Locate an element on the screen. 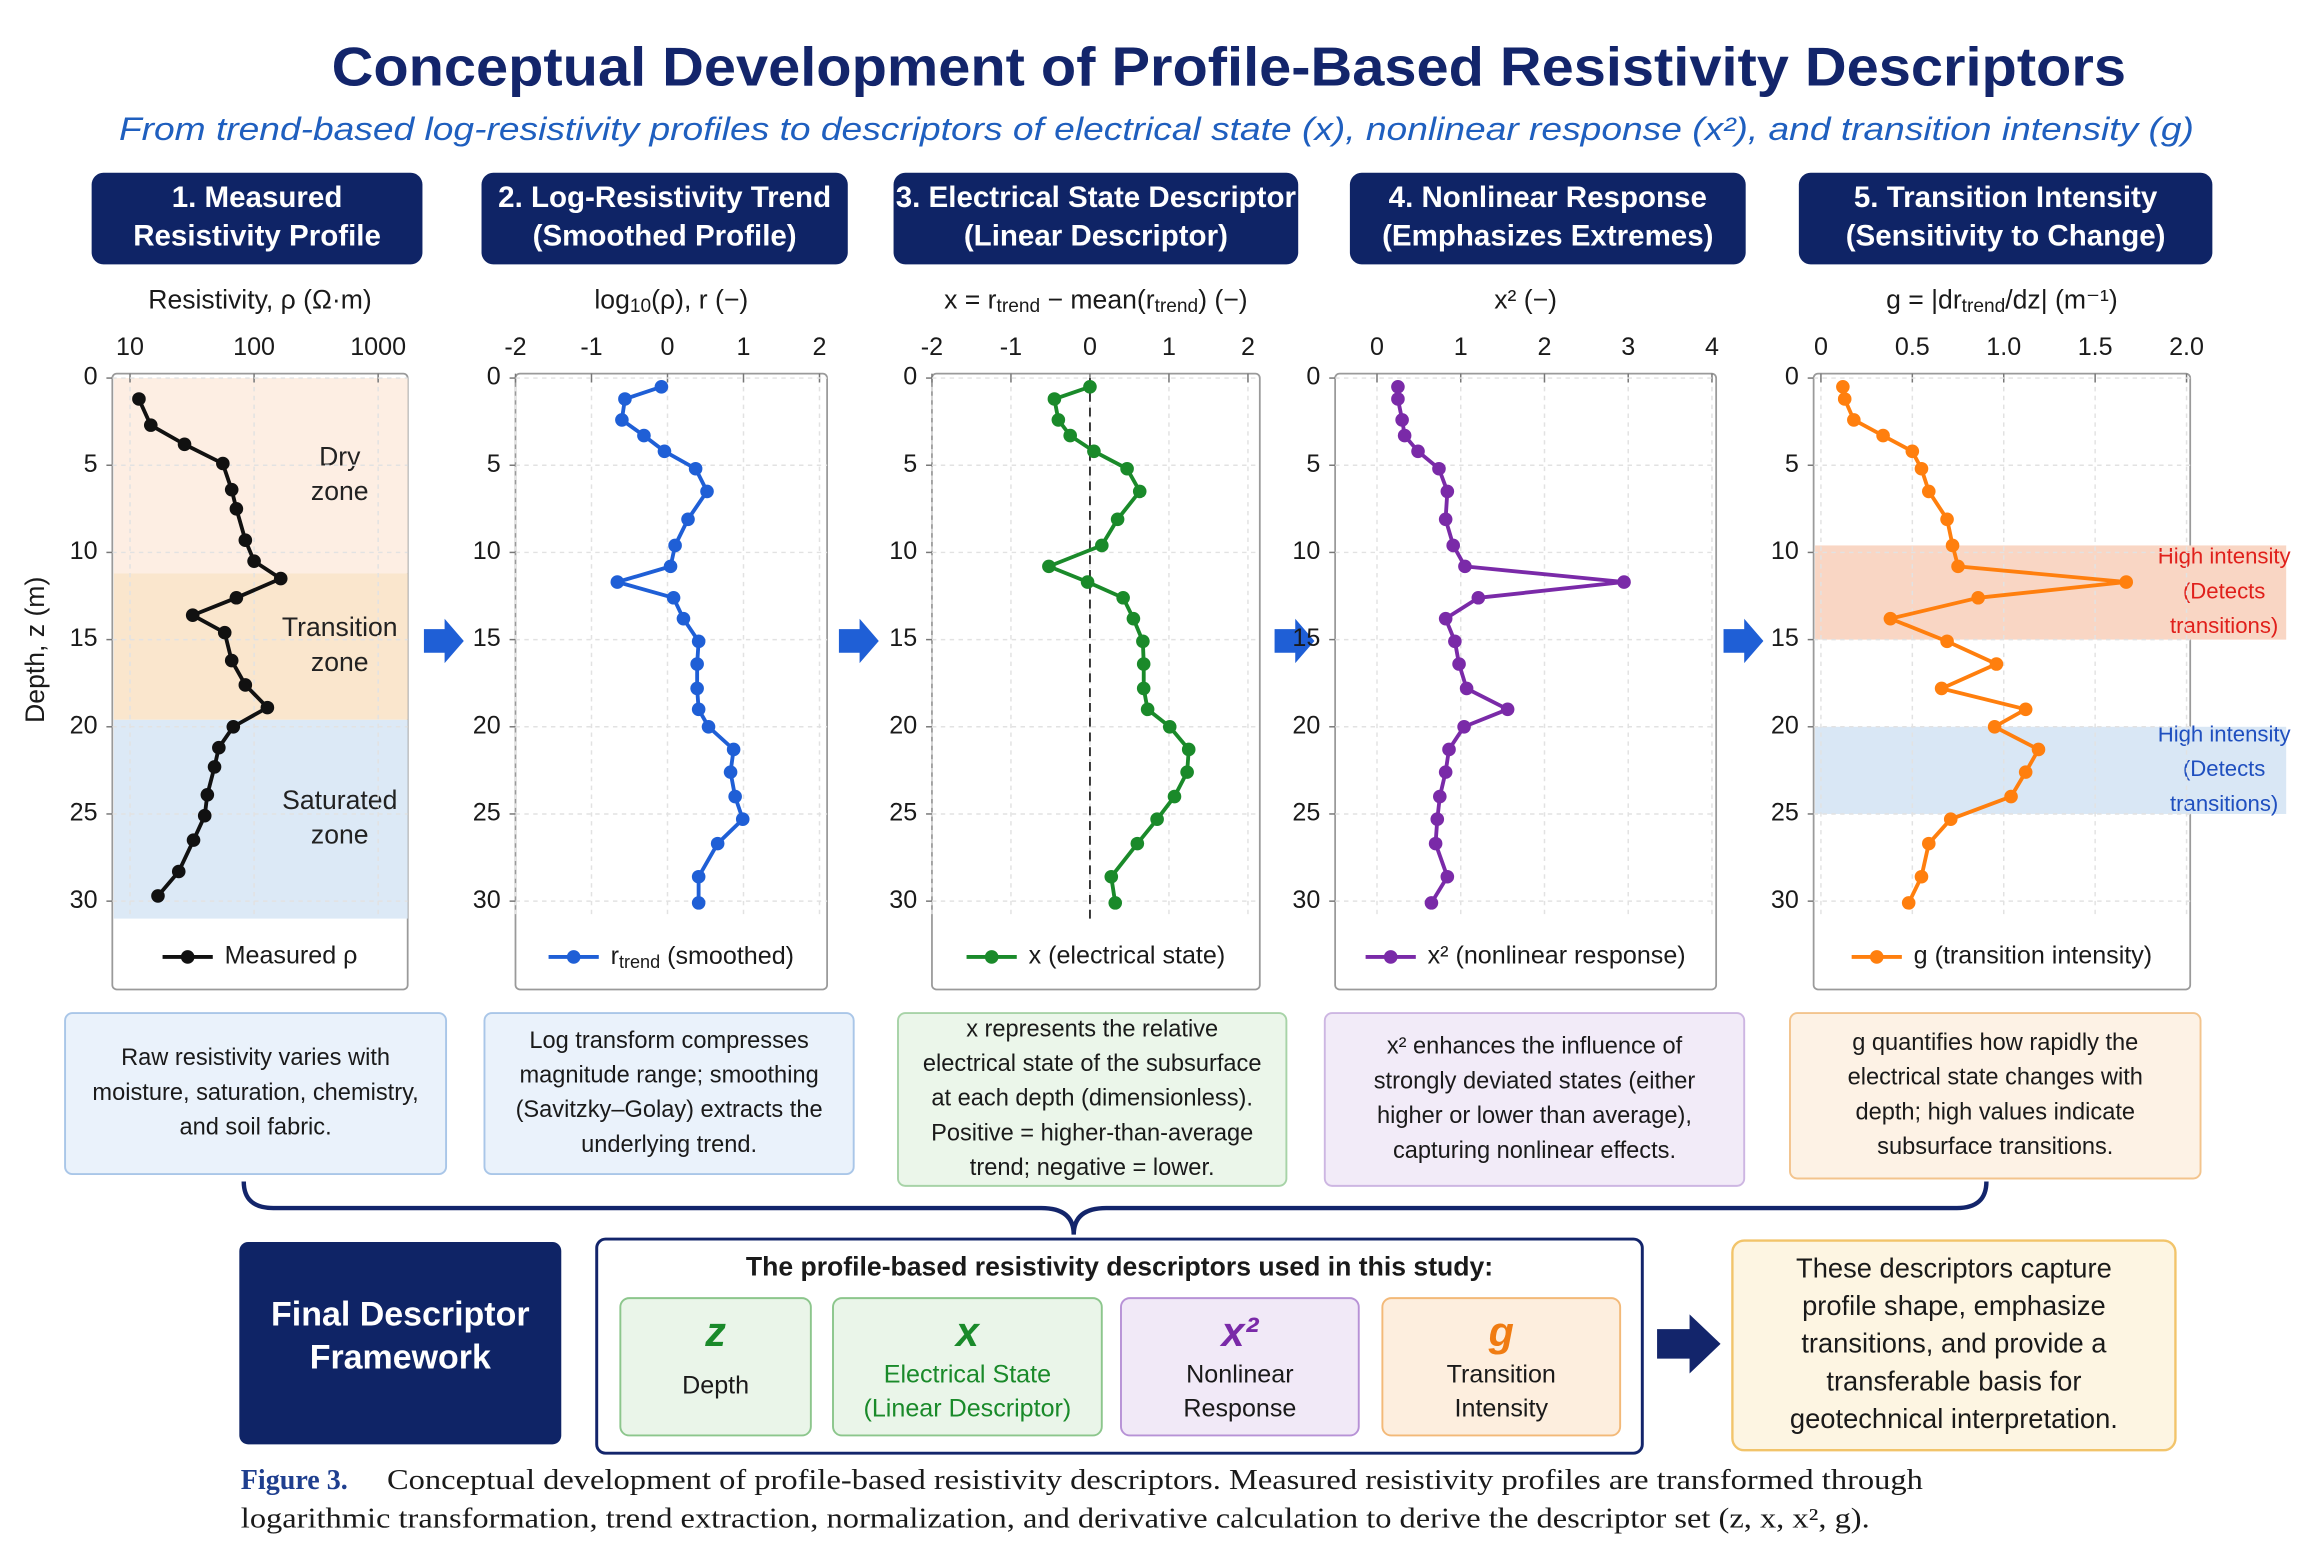  band-label: Transition is located at coordinates (340, 627).